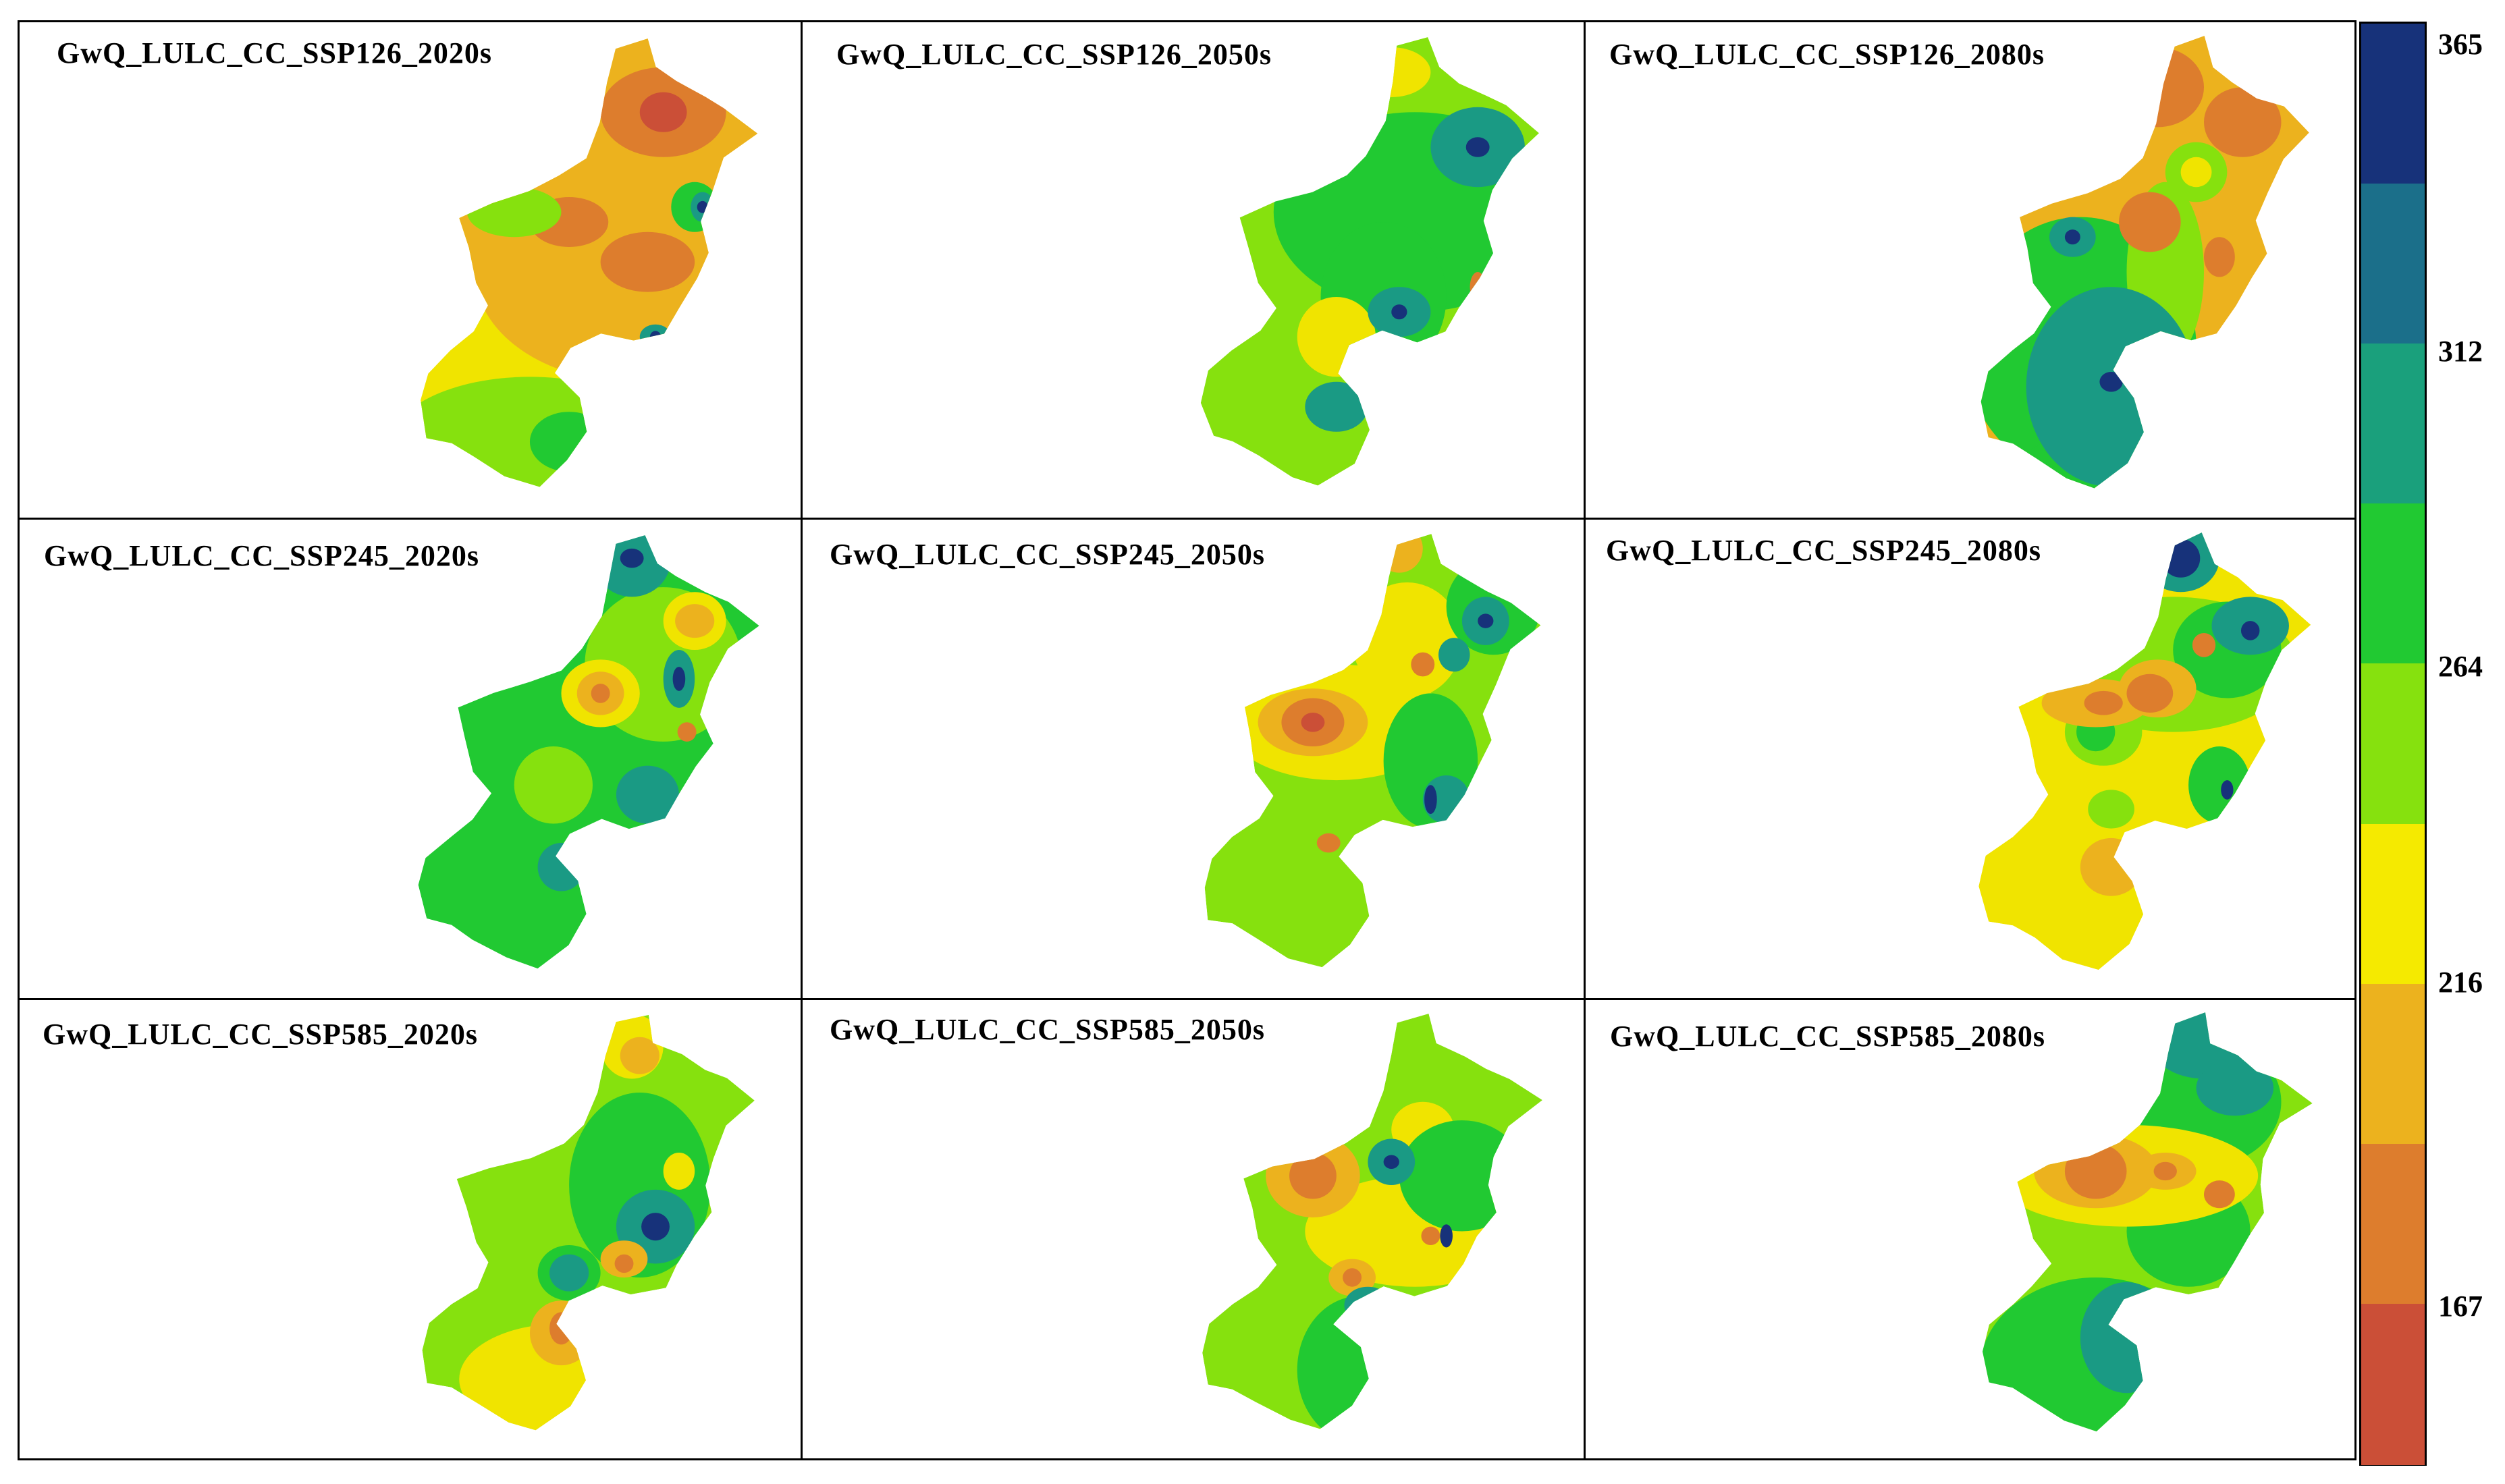 The height and width of the screenshot is (1484, 2505). I want to click on map-panel-ssp126-2050s: GwQ_LULC_CC_SSP126_2050s, so click(1193, 270).